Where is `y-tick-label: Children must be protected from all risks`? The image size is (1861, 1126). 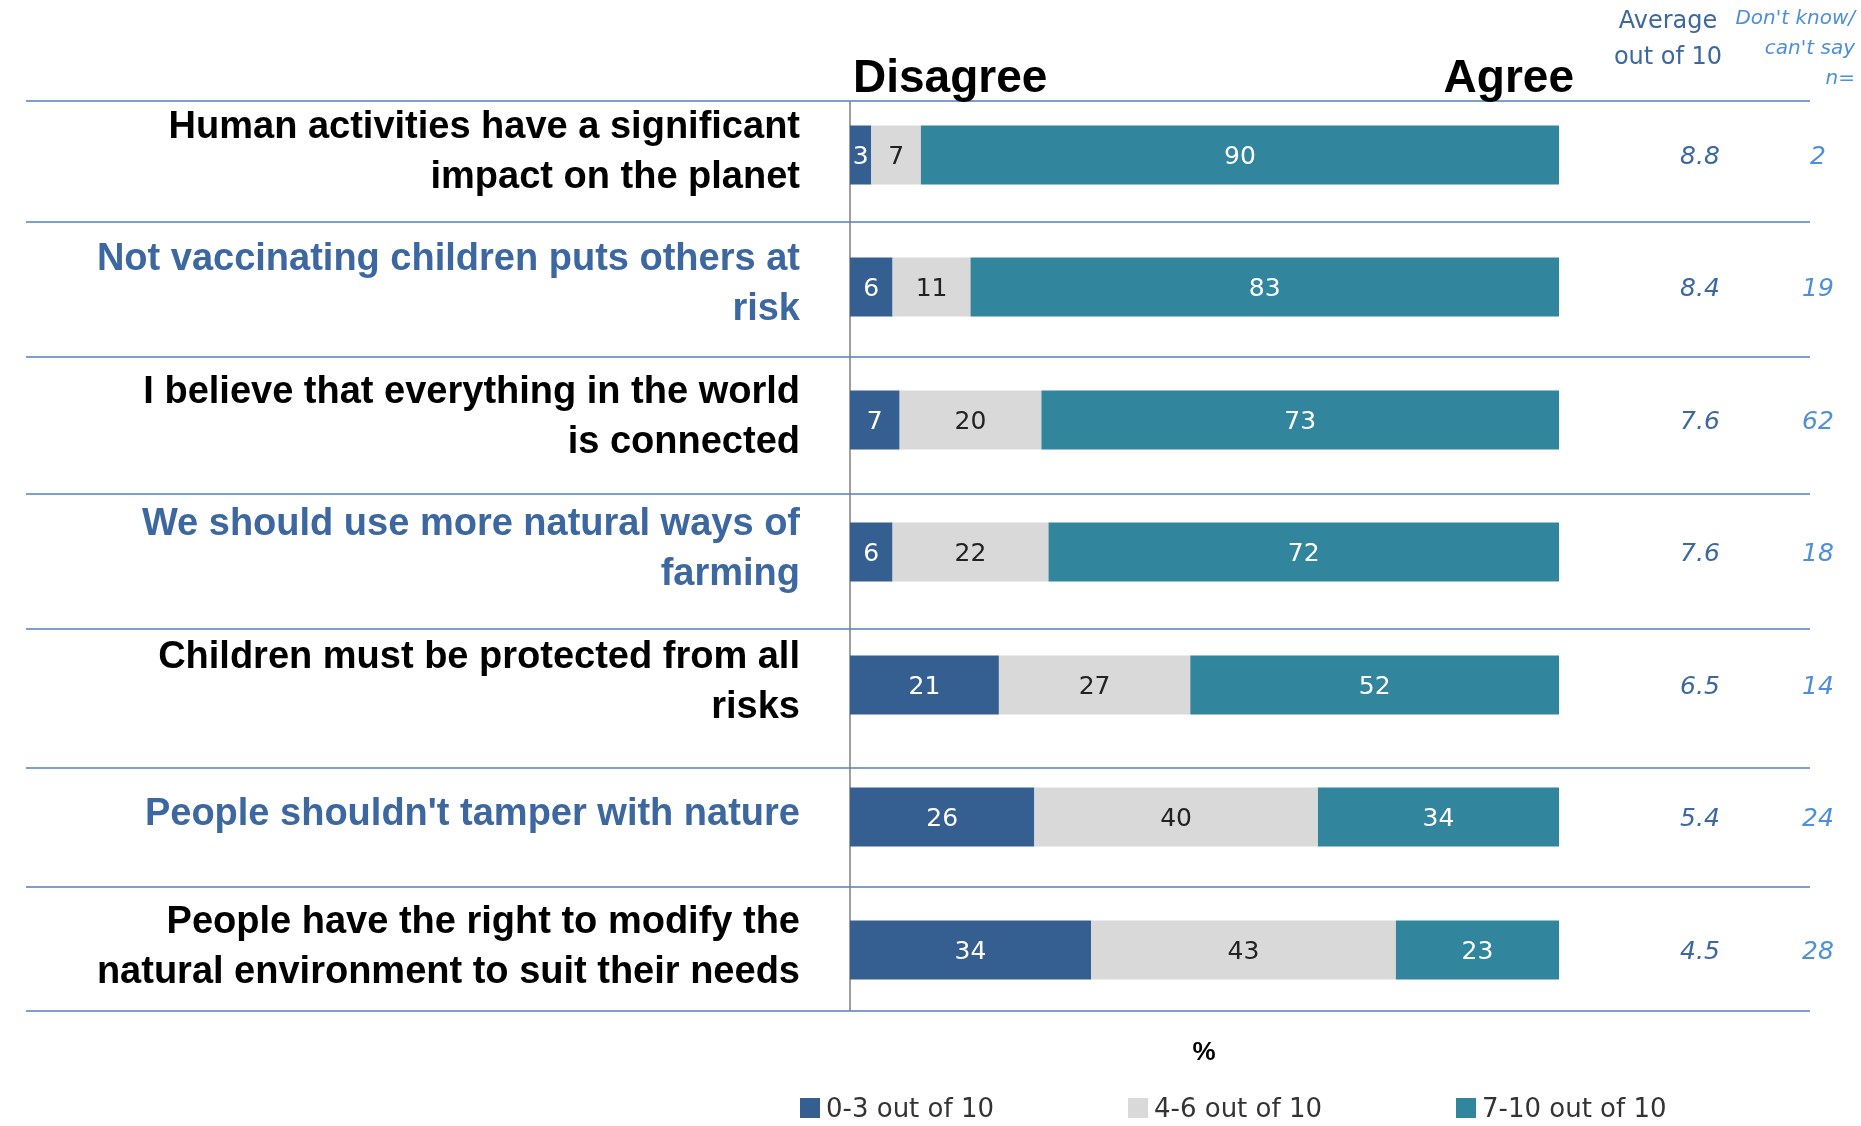
y-tick-label: Children must be protected from all risks is located at coordinates (479, 680).